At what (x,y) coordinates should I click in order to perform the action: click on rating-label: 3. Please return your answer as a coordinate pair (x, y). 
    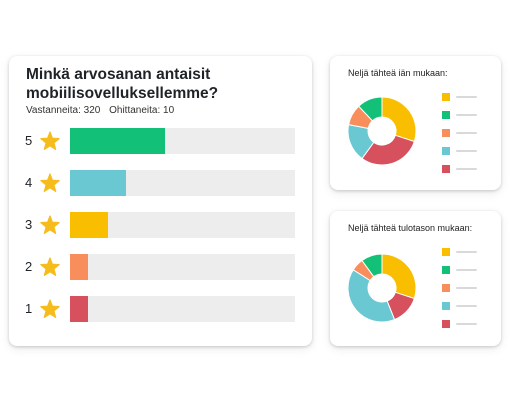
    Looking at the image, I should click on (29, 224).